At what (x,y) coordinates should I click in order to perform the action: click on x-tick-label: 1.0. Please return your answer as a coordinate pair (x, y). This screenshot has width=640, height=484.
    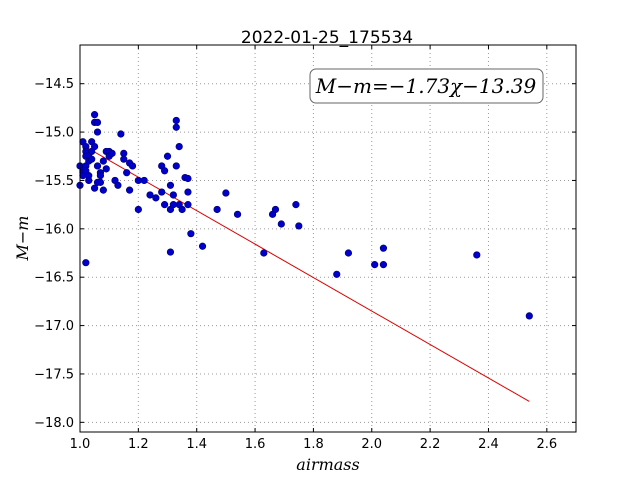
    Looking at the image, I should click on (80, 444).